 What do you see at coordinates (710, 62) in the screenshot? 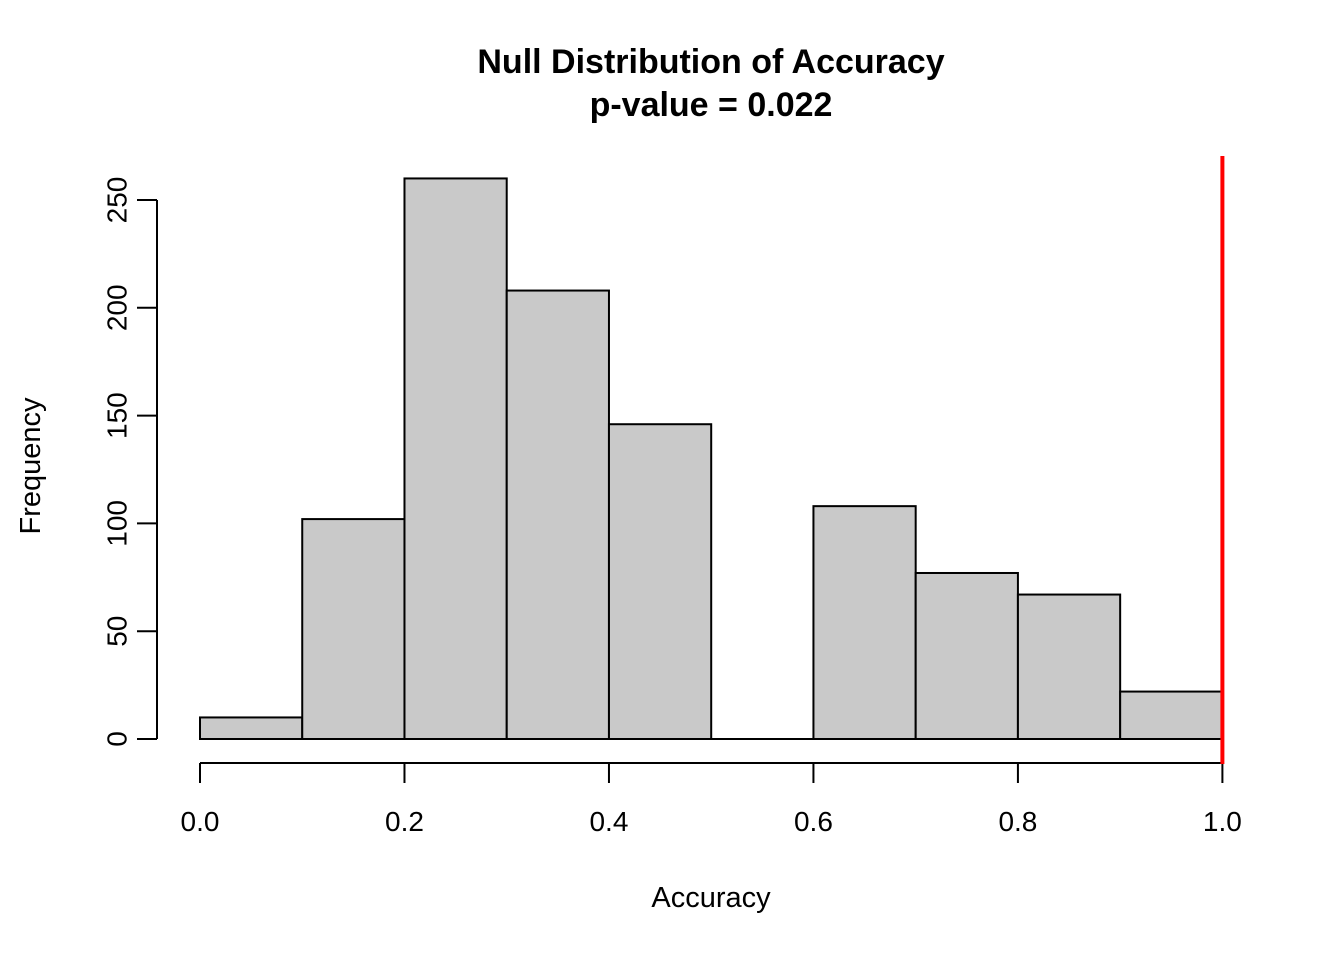
I see `chart-title: Null Distribution of Accuracy` at bounding box center [710, 62].